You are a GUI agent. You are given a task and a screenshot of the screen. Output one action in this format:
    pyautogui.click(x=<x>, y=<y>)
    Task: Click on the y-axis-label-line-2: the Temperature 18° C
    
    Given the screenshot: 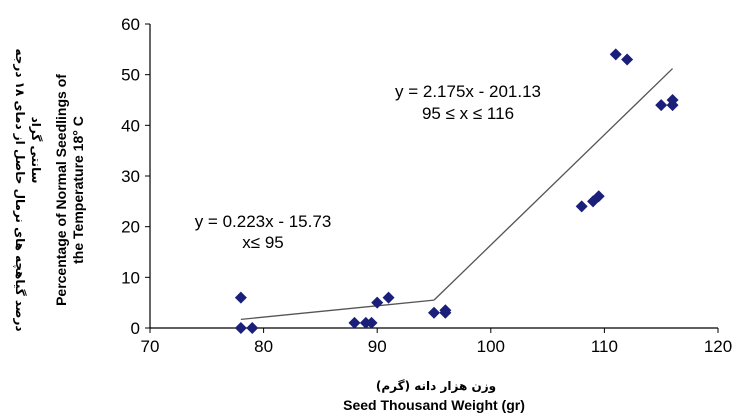 What is the action you would take?
    pyautogui.click(x=78, y=190)
    